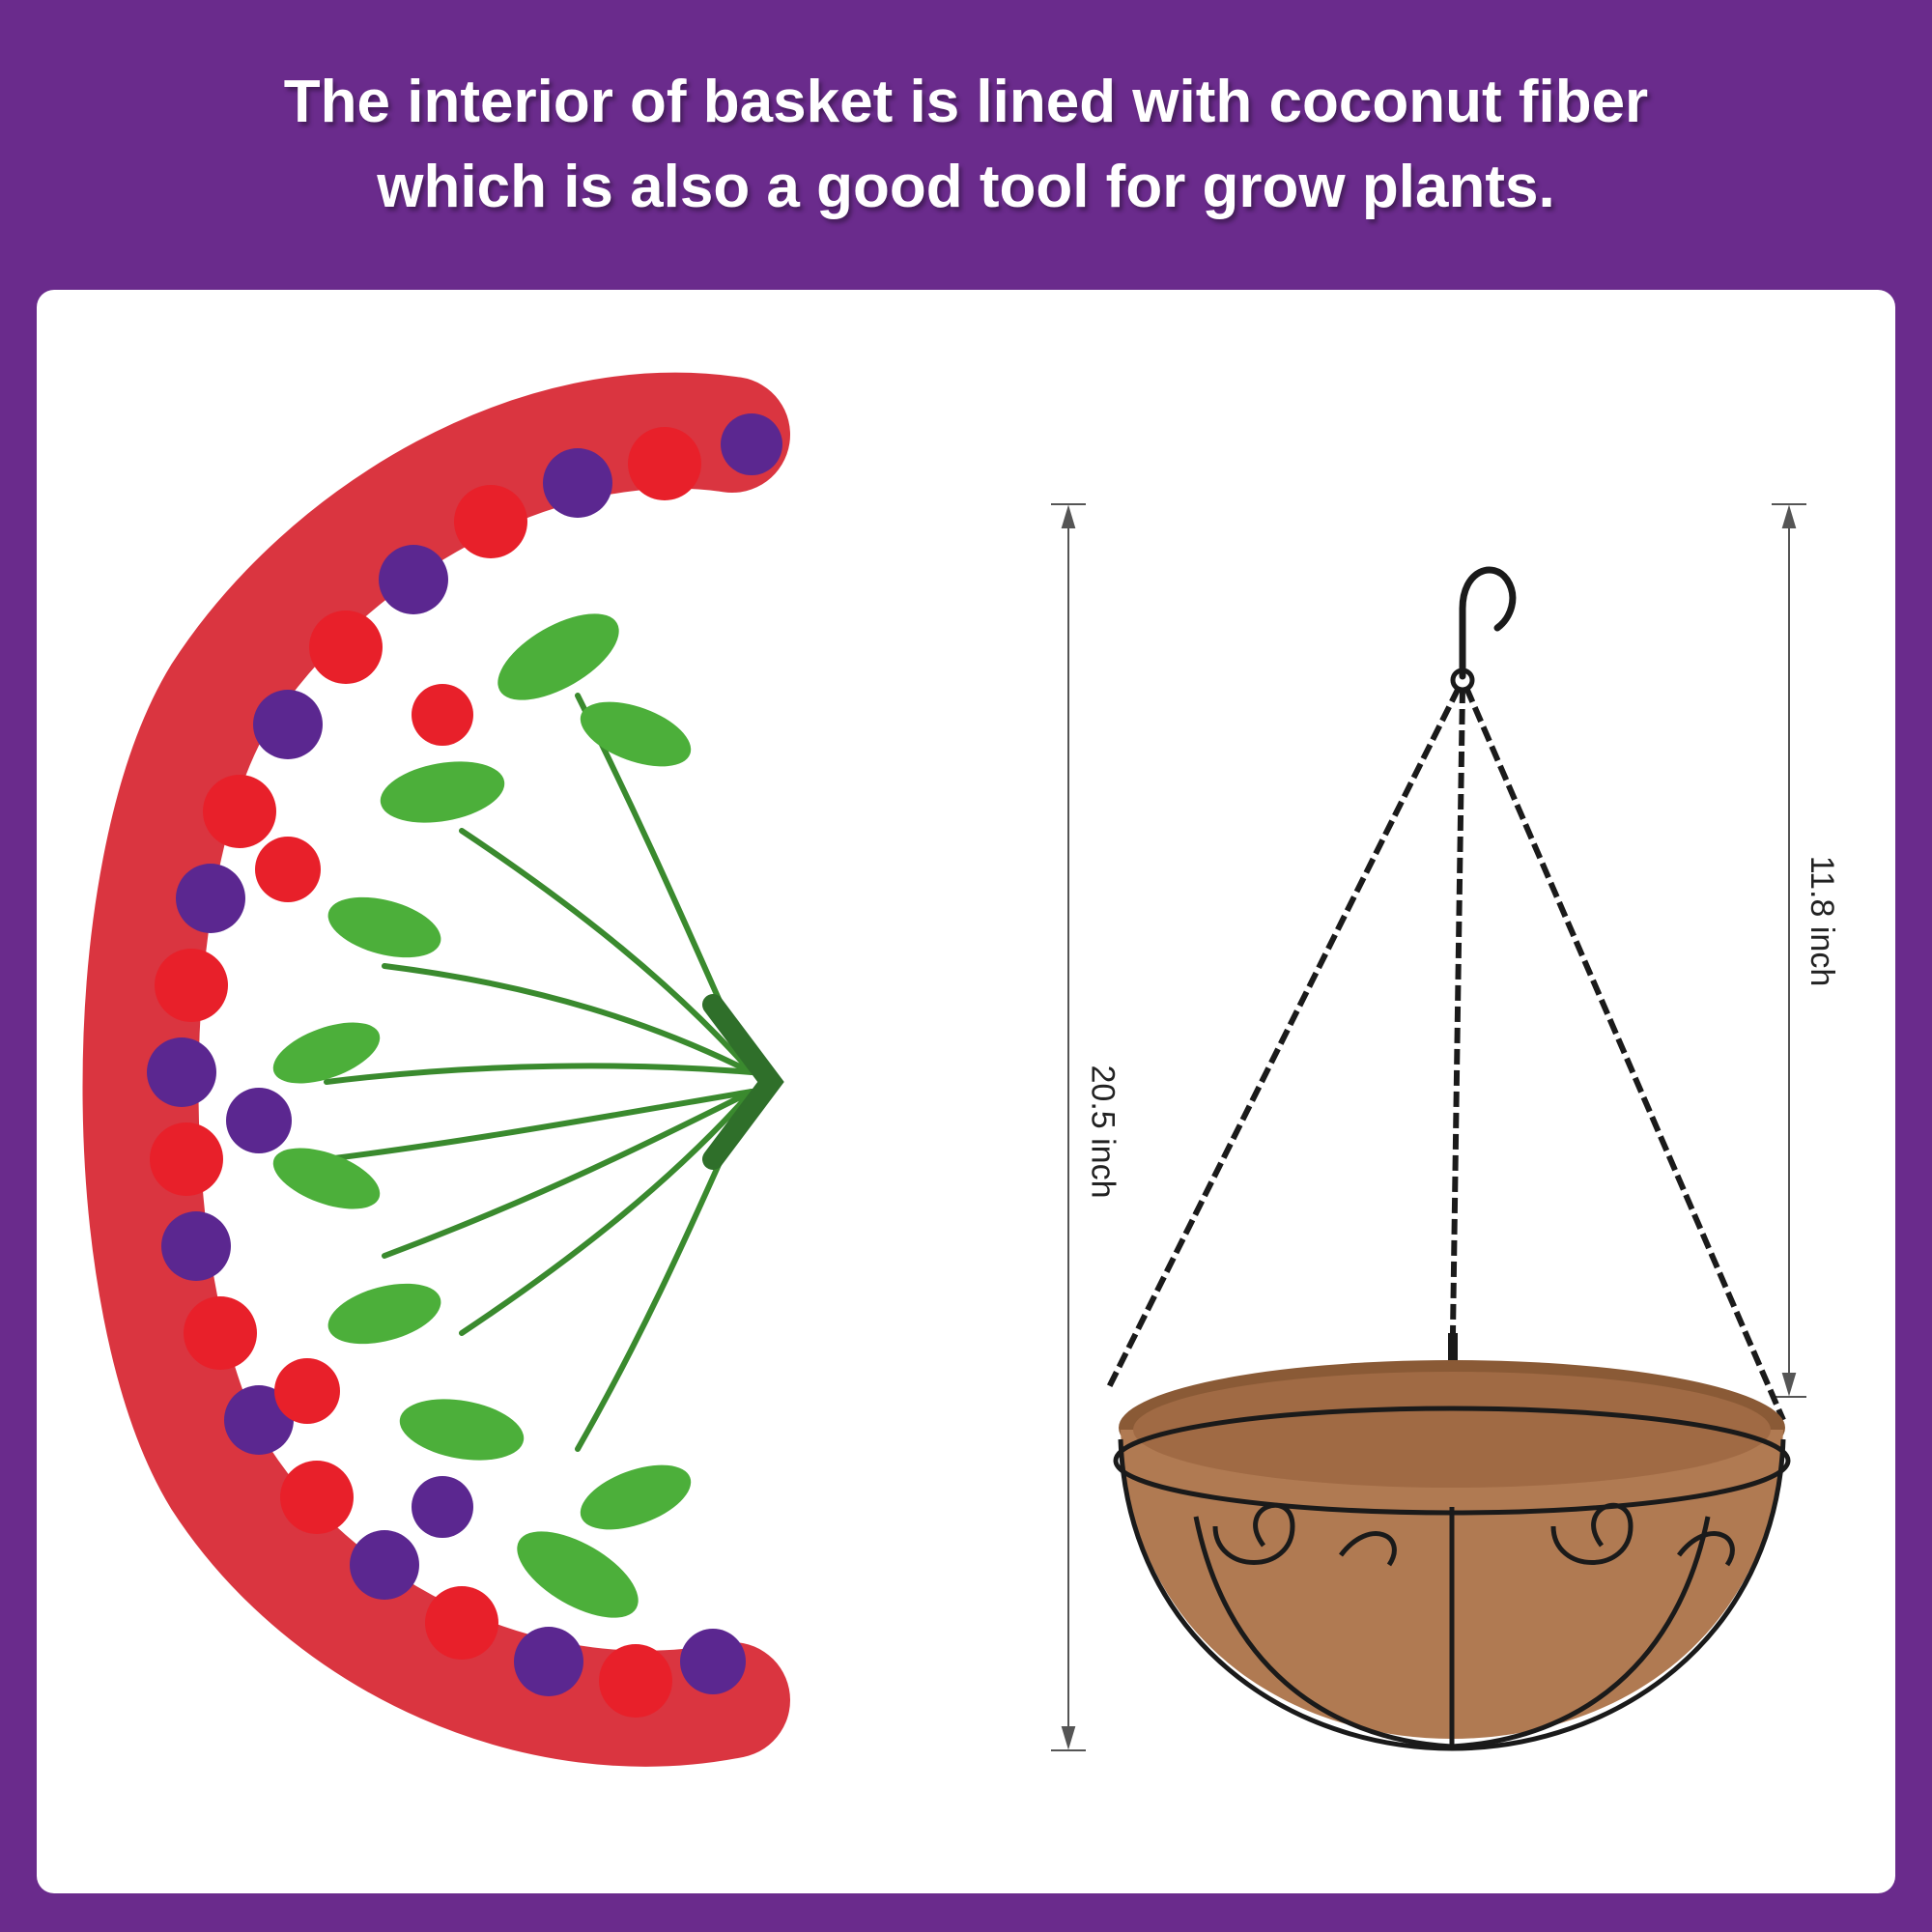  I want to click on hook-icon, so click(1488, 623).